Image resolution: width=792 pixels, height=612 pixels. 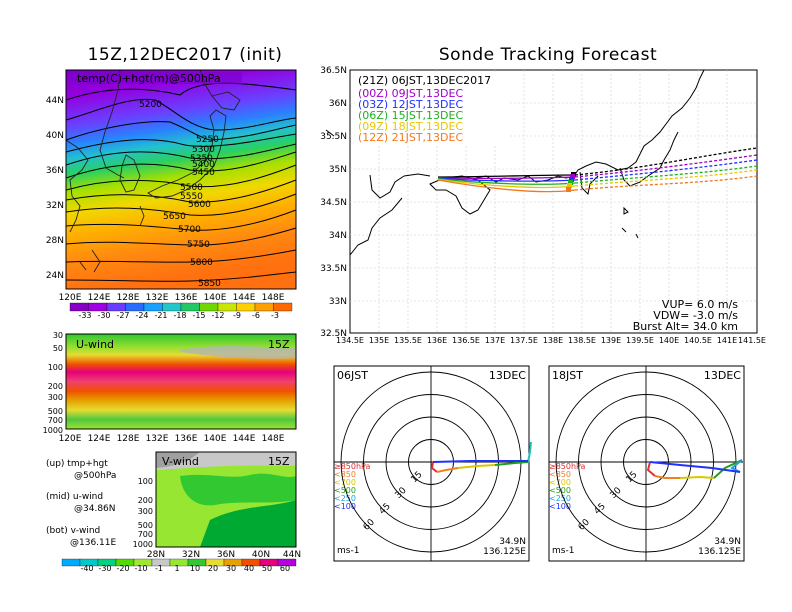 I want to click on p-label: 30, so click(x=58, y=335).